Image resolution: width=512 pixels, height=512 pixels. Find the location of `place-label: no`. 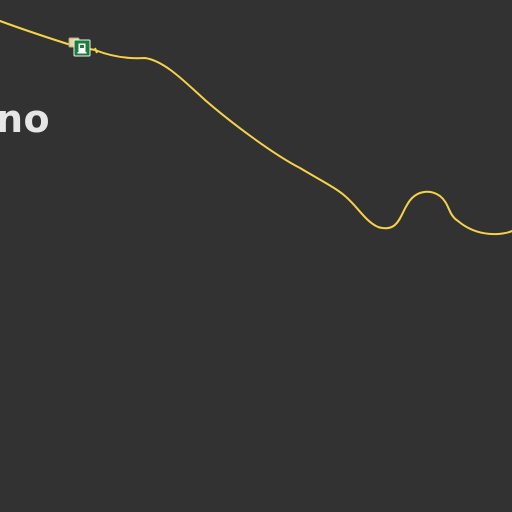

place-label: no is located at coordinates (25, 119).